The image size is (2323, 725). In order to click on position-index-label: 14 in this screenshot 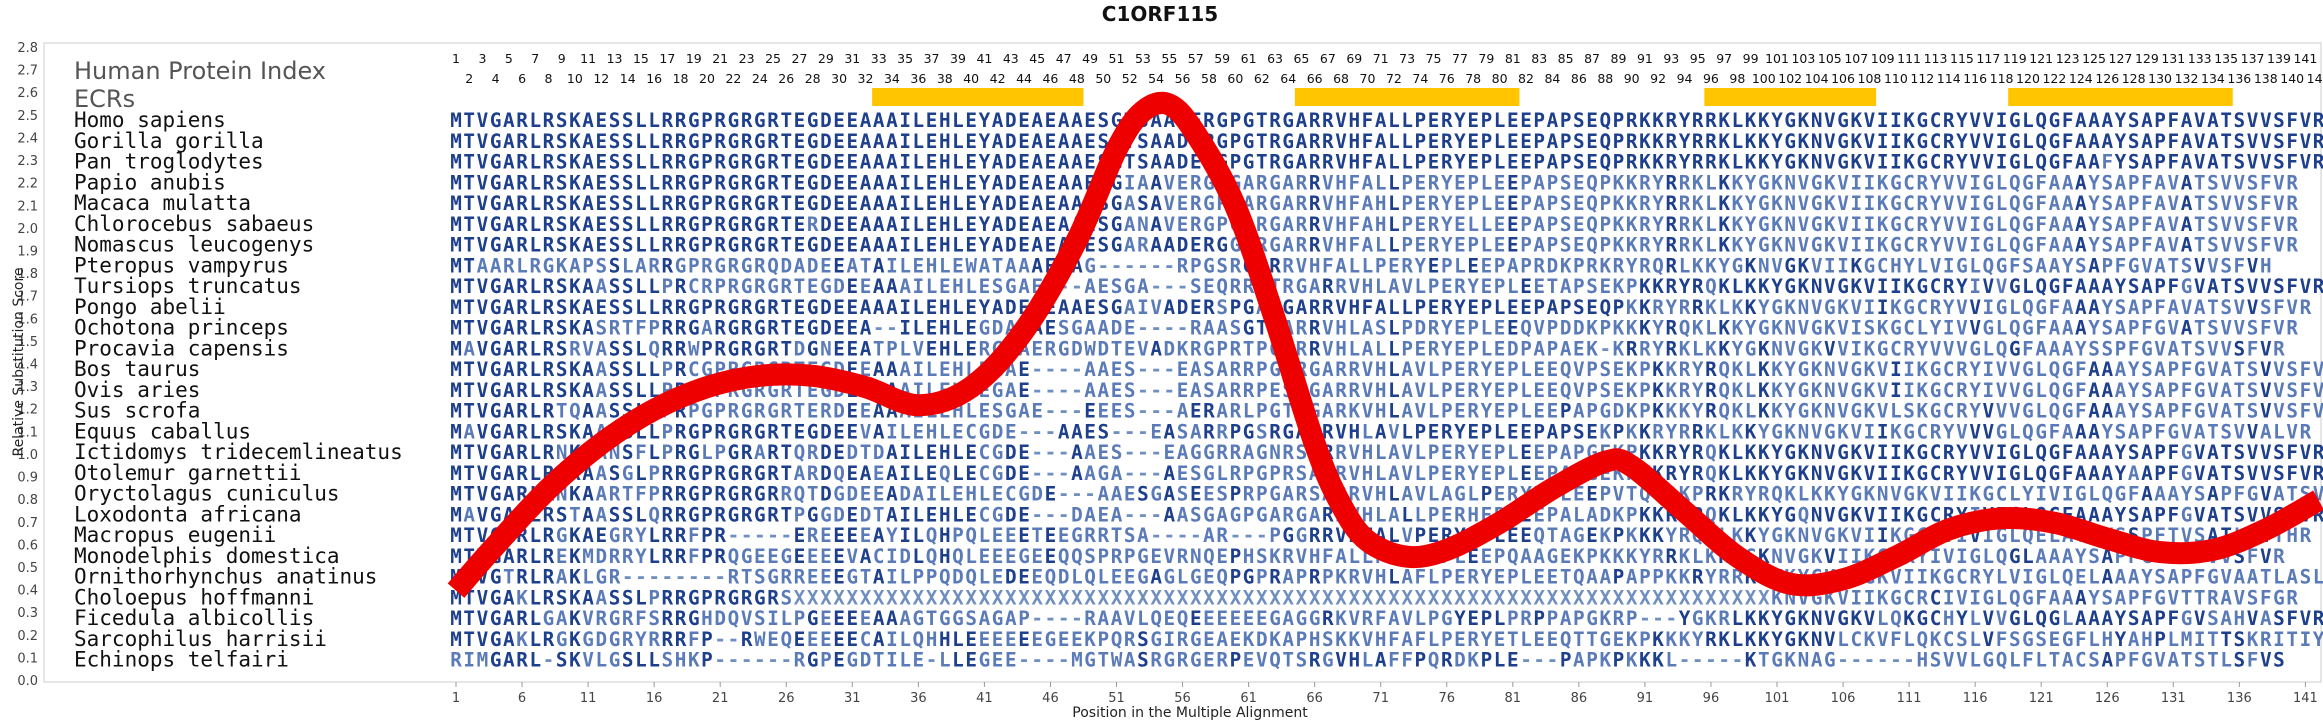, I will do `click(628, 78)`.